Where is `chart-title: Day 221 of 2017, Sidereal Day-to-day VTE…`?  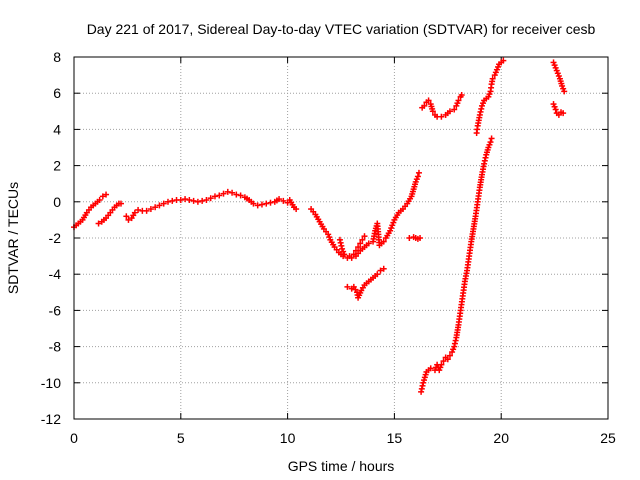
chart-title: Day 221 of 2017, Sidereal Day-to-day VTE… is located at coordinates (341, 29).